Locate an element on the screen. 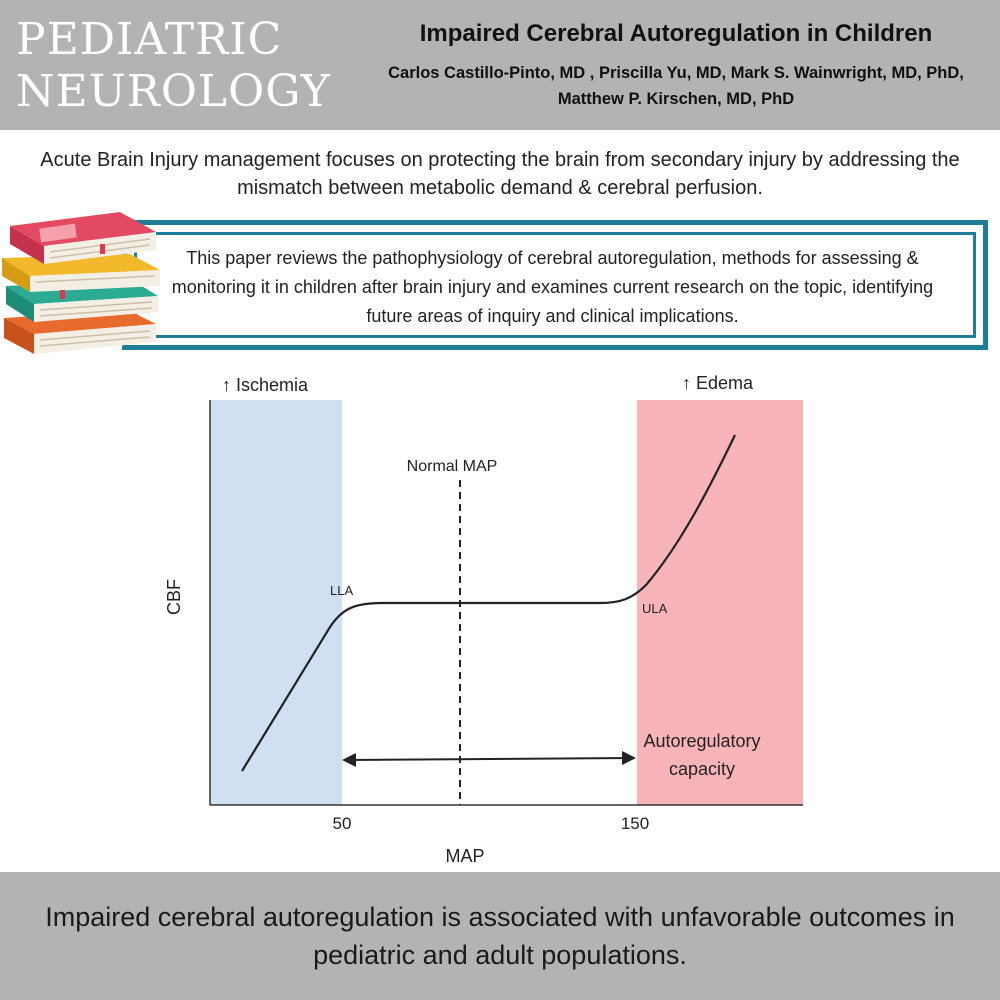 The image size is (1000, 1000). stack-of-books-icon is located at coordinates (81, 283).